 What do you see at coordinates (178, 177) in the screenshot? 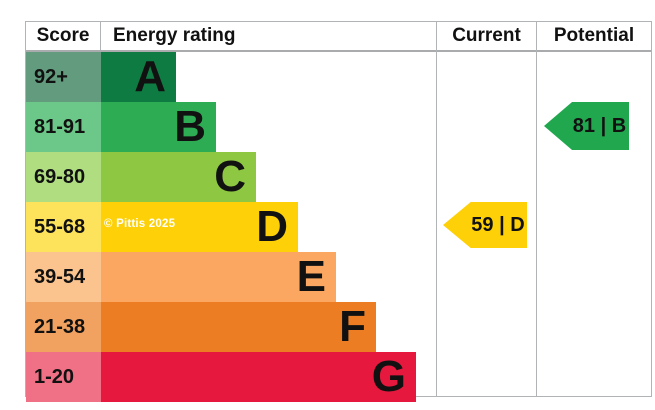
I see `rating-bar-c: C` at bounding box center [178, 177].